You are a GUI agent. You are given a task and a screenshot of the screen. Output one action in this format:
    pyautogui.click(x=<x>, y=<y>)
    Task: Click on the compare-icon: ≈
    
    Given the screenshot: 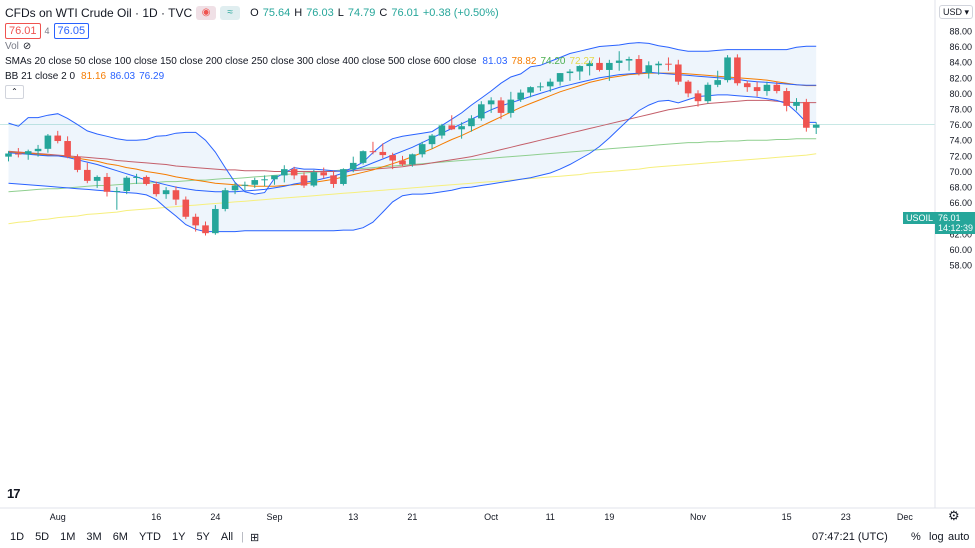 What is the action you would take?
    pyautogui.click(x=230, y=13)
    